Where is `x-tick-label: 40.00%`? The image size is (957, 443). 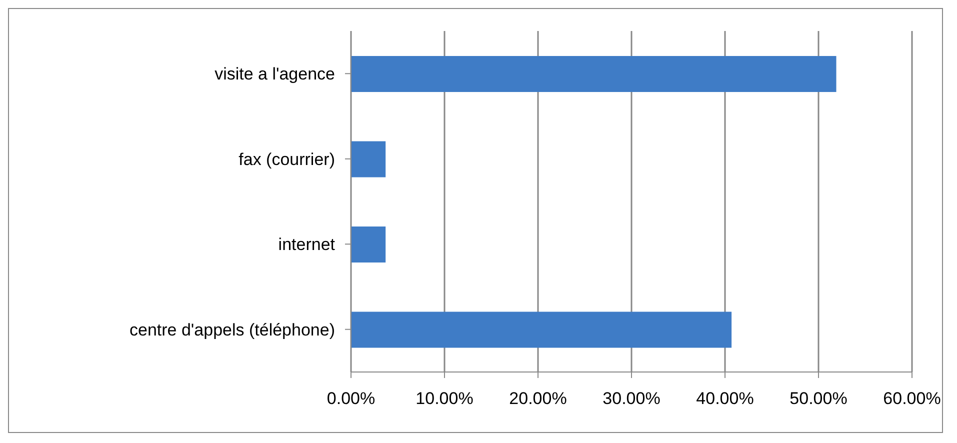
x-tick-label: 40.00% is located at coordinates (725, 398).